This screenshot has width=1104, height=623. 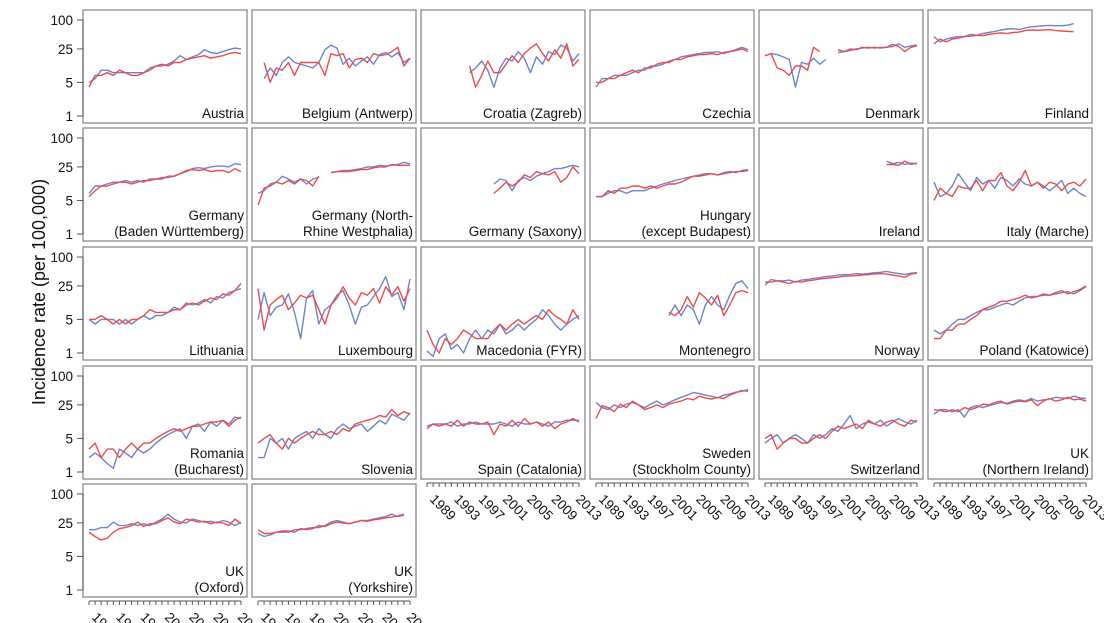 What do you see at coordinates (165, 69) in the screenshot?
I see `series-line-red-austria` at bounding box center [165, 69].